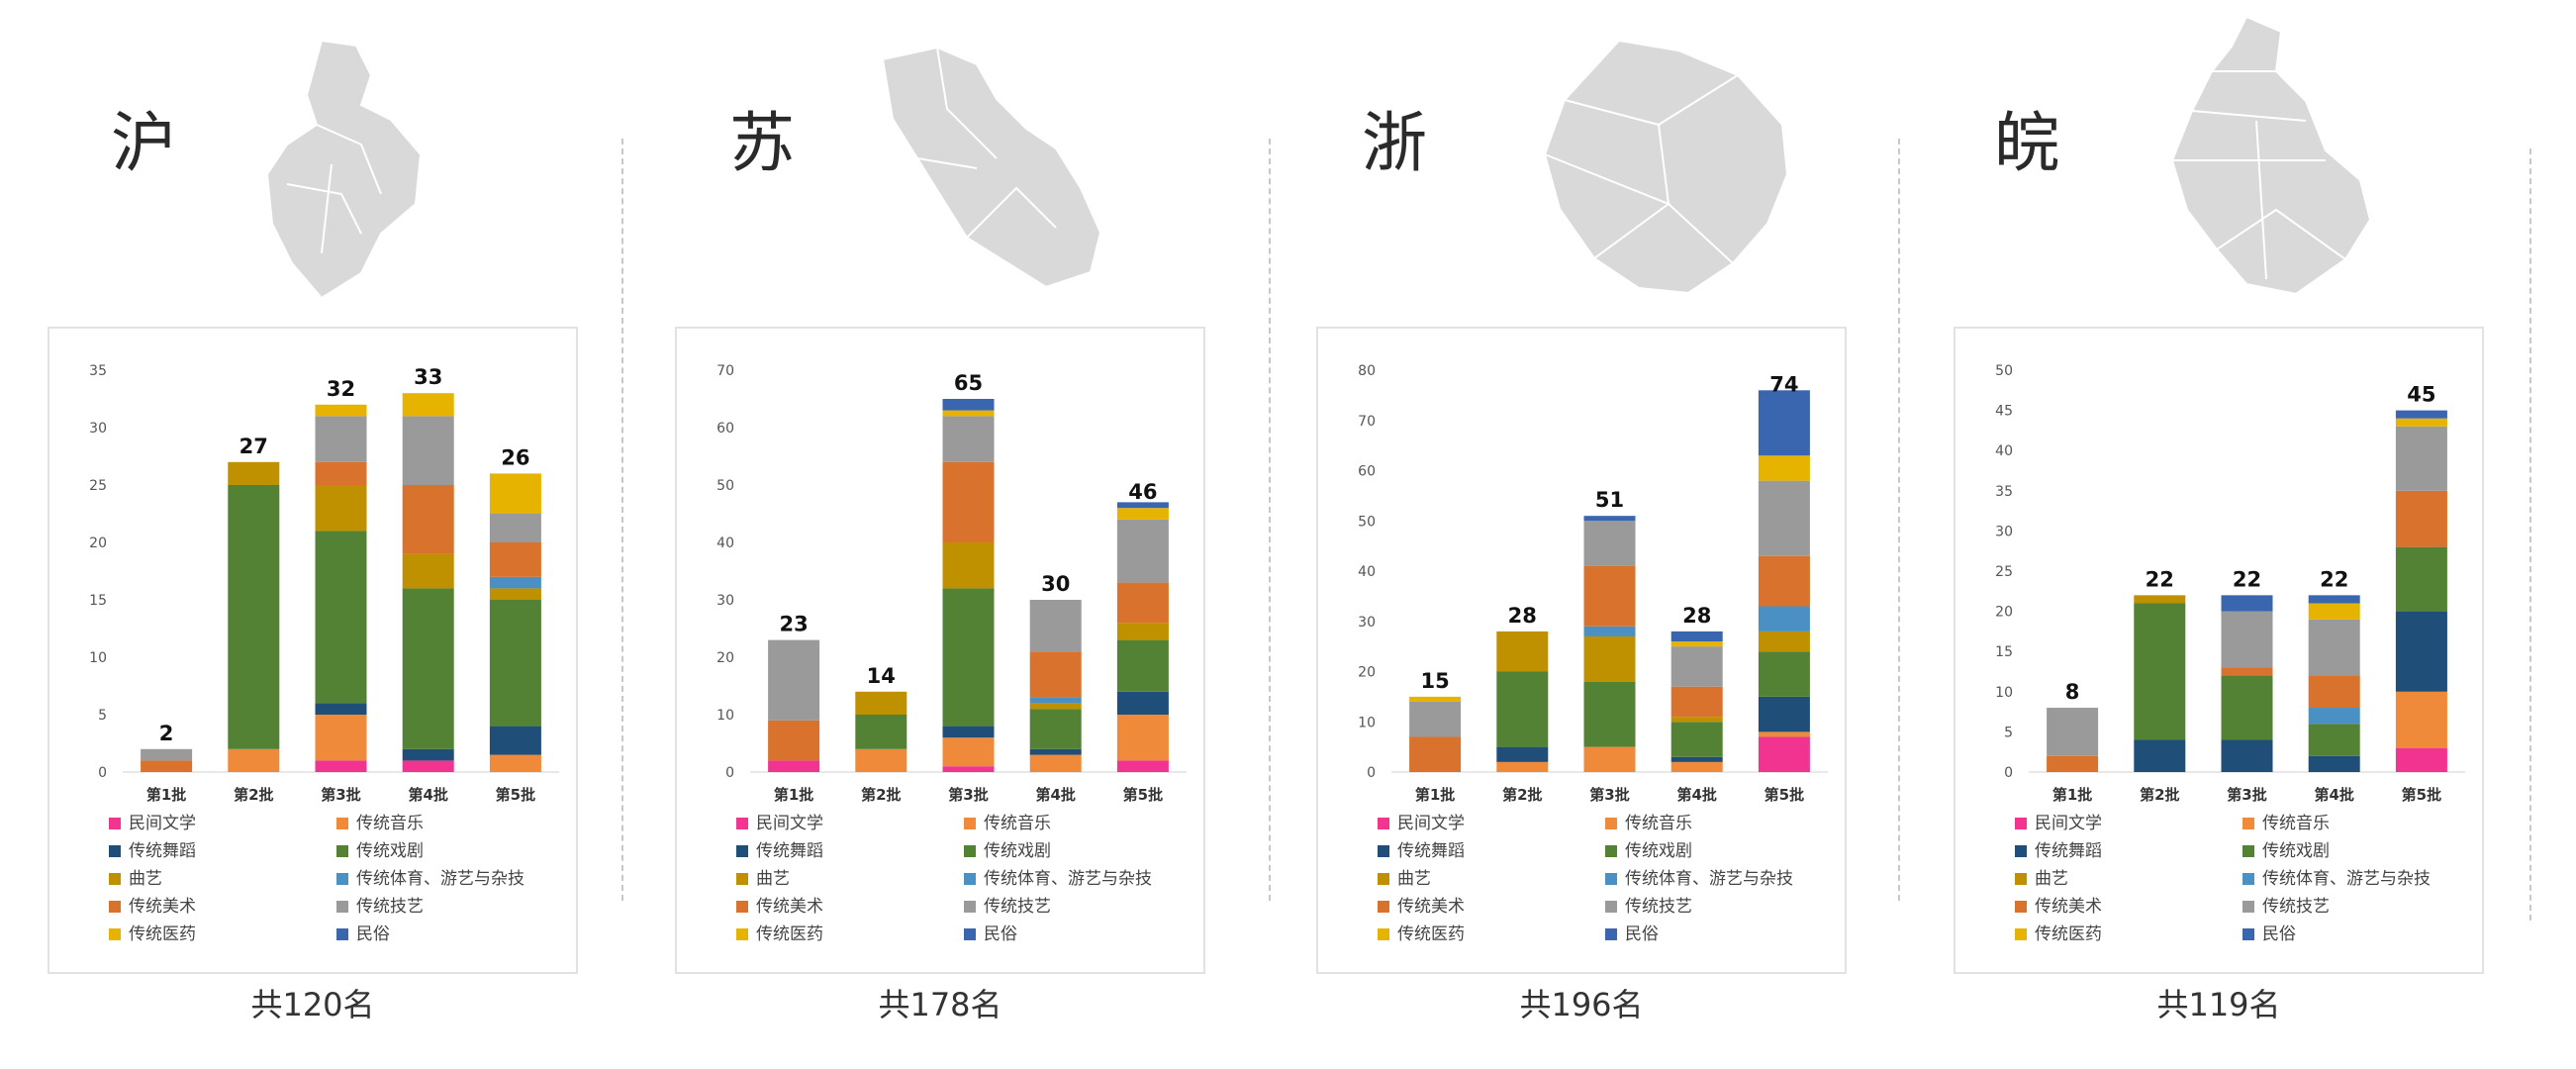 The width and height of the screenshot is (2576, 1069). What do you see at coordinates (1783, 384) in the screenshot?
I see `bar-total-label: 74` at bounding box center [1783, 384].